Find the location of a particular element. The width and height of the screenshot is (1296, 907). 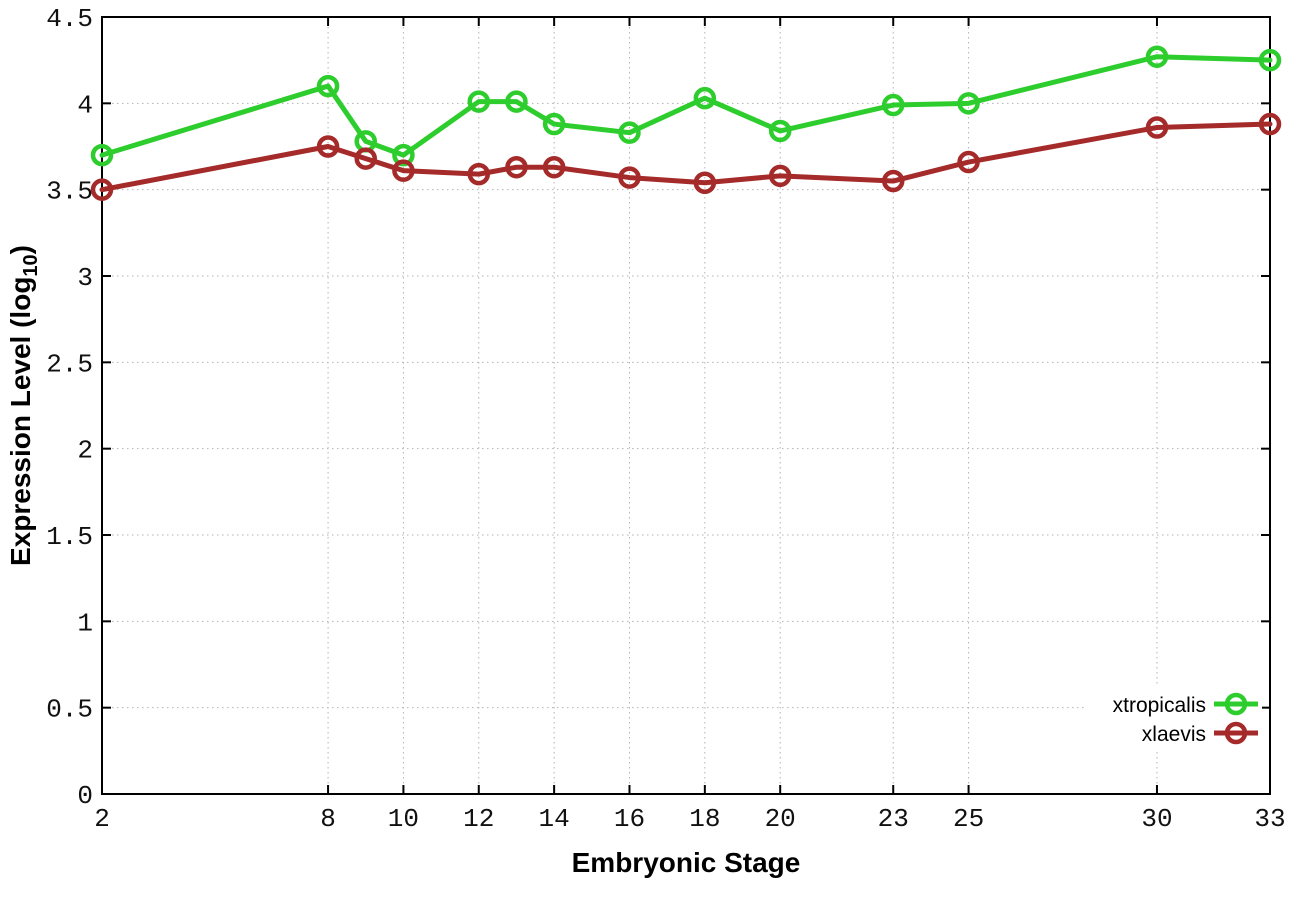

legend-marker-xtropicalis is located at coordinates (1236, 704).